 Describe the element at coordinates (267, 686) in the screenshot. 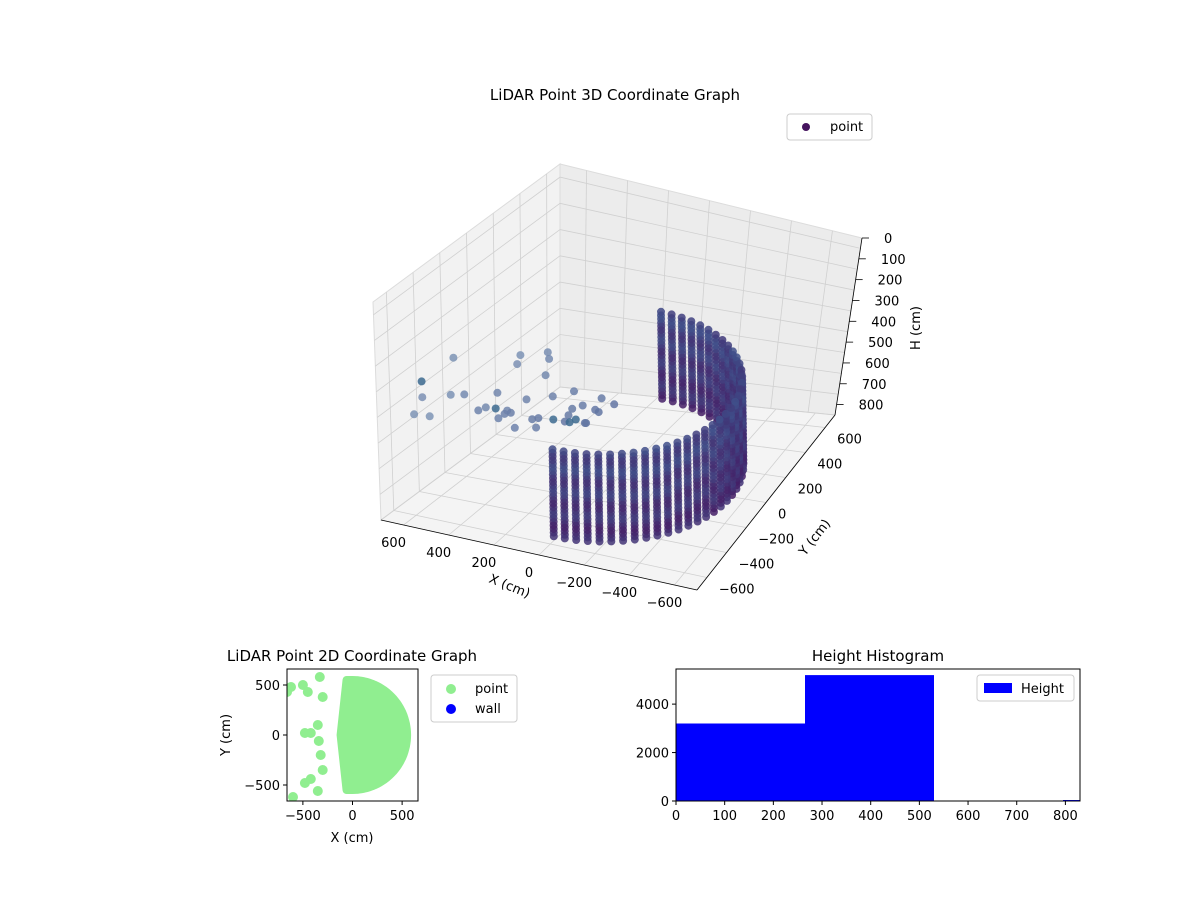

I see `y-tick-label-2d: 500` at that location.